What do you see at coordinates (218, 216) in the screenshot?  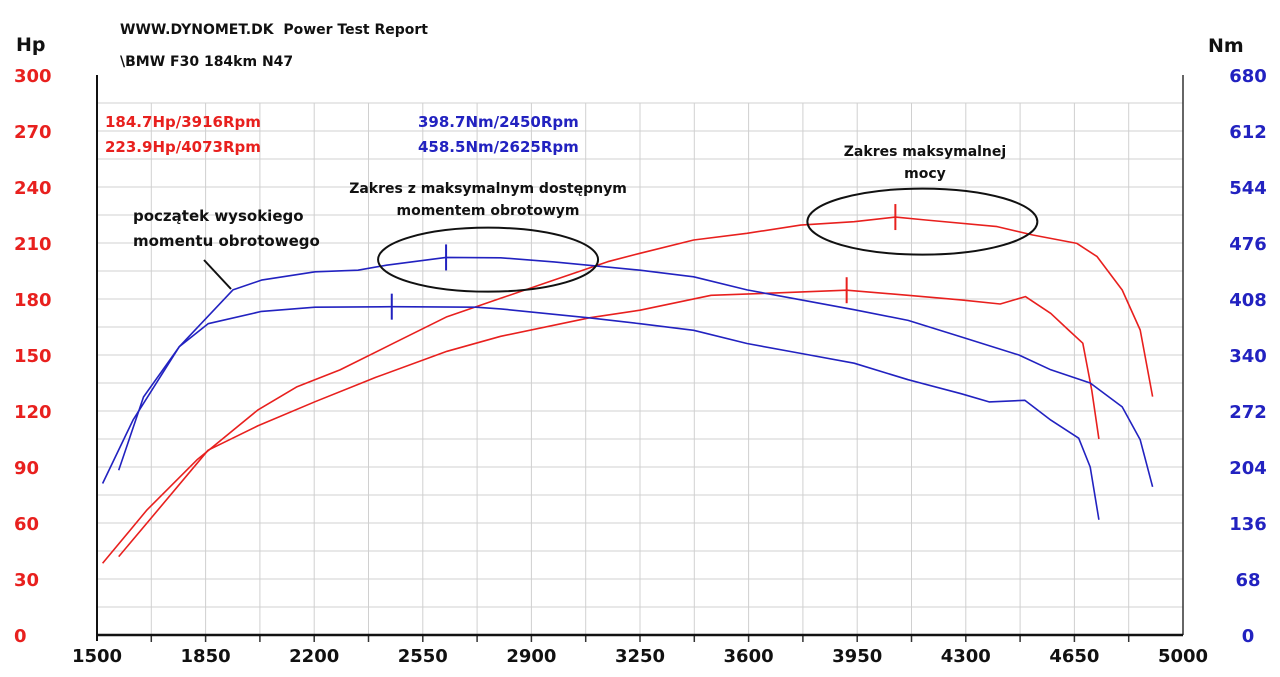 I see `annotation-low-torque-line1: początek wysokiego` at bounding box center [218, 216].